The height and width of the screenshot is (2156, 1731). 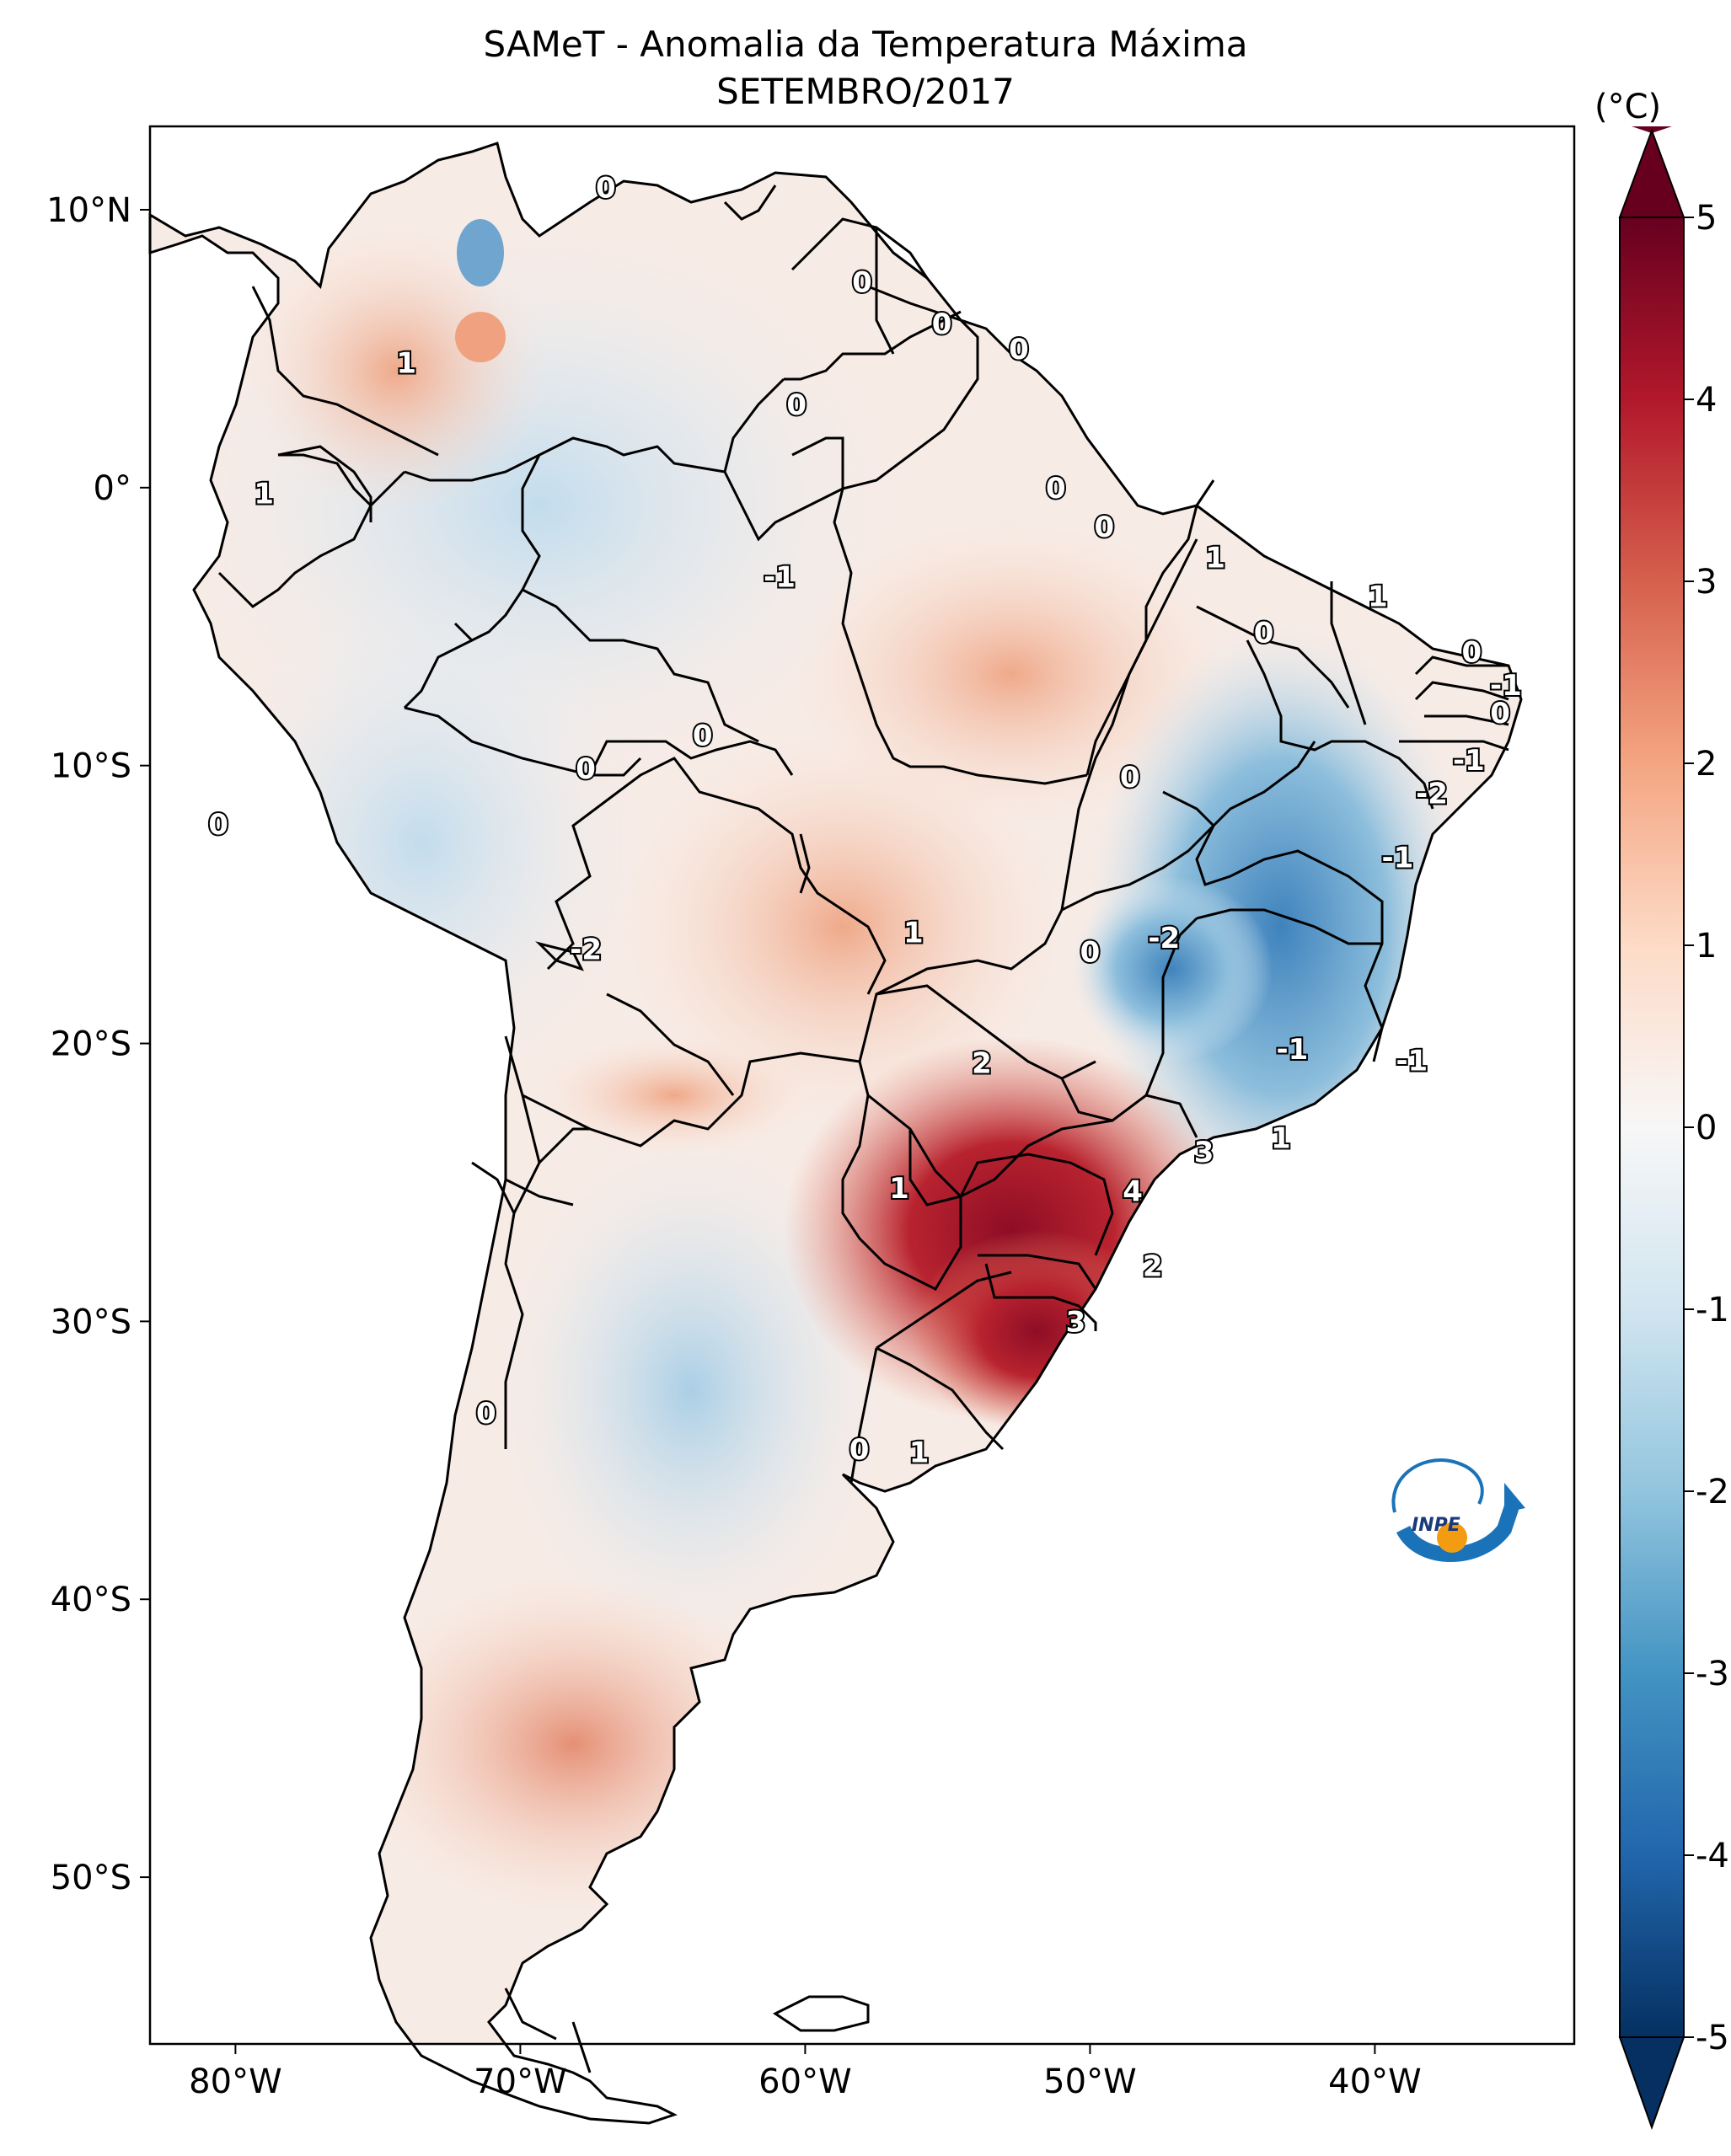 I want to click on map-subtitle: SETEMBRO/2017, so click(x=865, y=91).